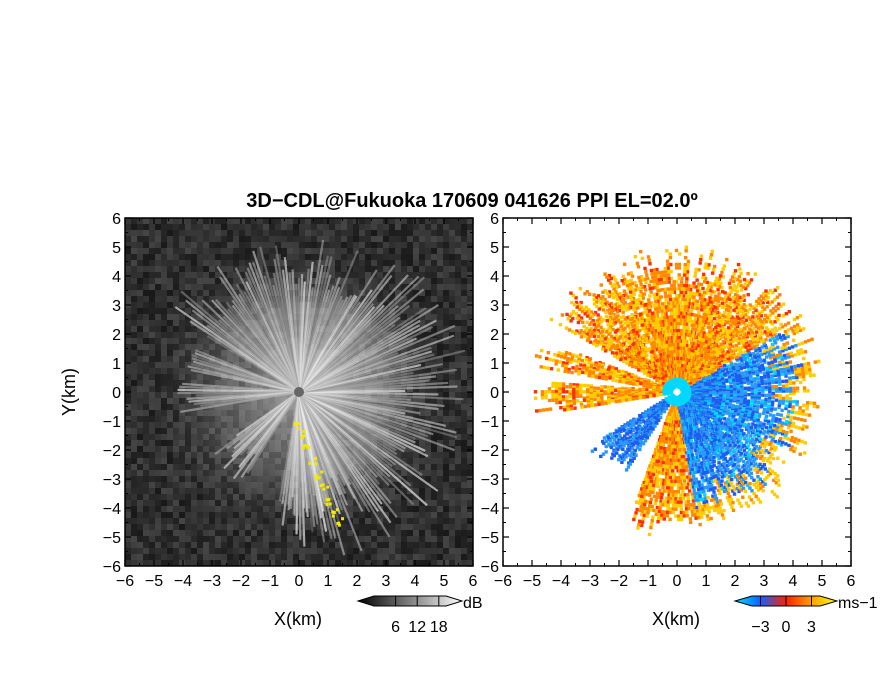 This screenshot has height=680, width=880. Describe the element at coordinates (473, 603) in the screenshot. I see `colorbar-unit: dB` at that location.